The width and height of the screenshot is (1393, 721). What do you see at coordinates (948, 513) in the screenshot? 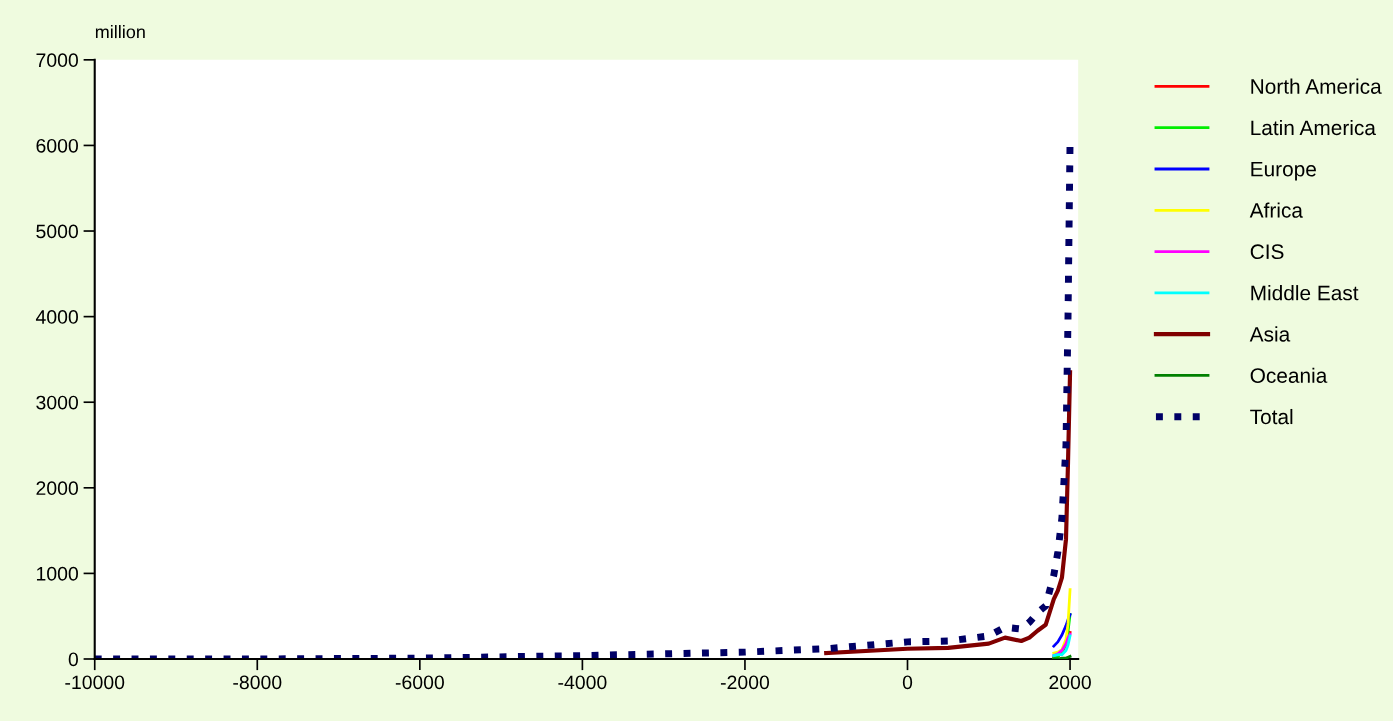
I see `line-series` at bounding box center [948, 513].